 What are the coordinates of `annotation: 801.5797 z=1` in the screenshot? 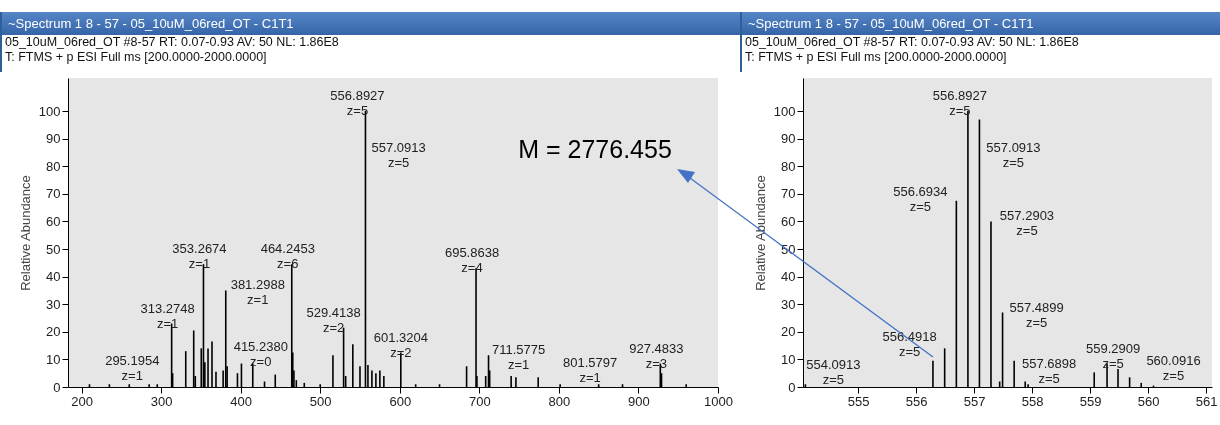 It's located at (590, 370).